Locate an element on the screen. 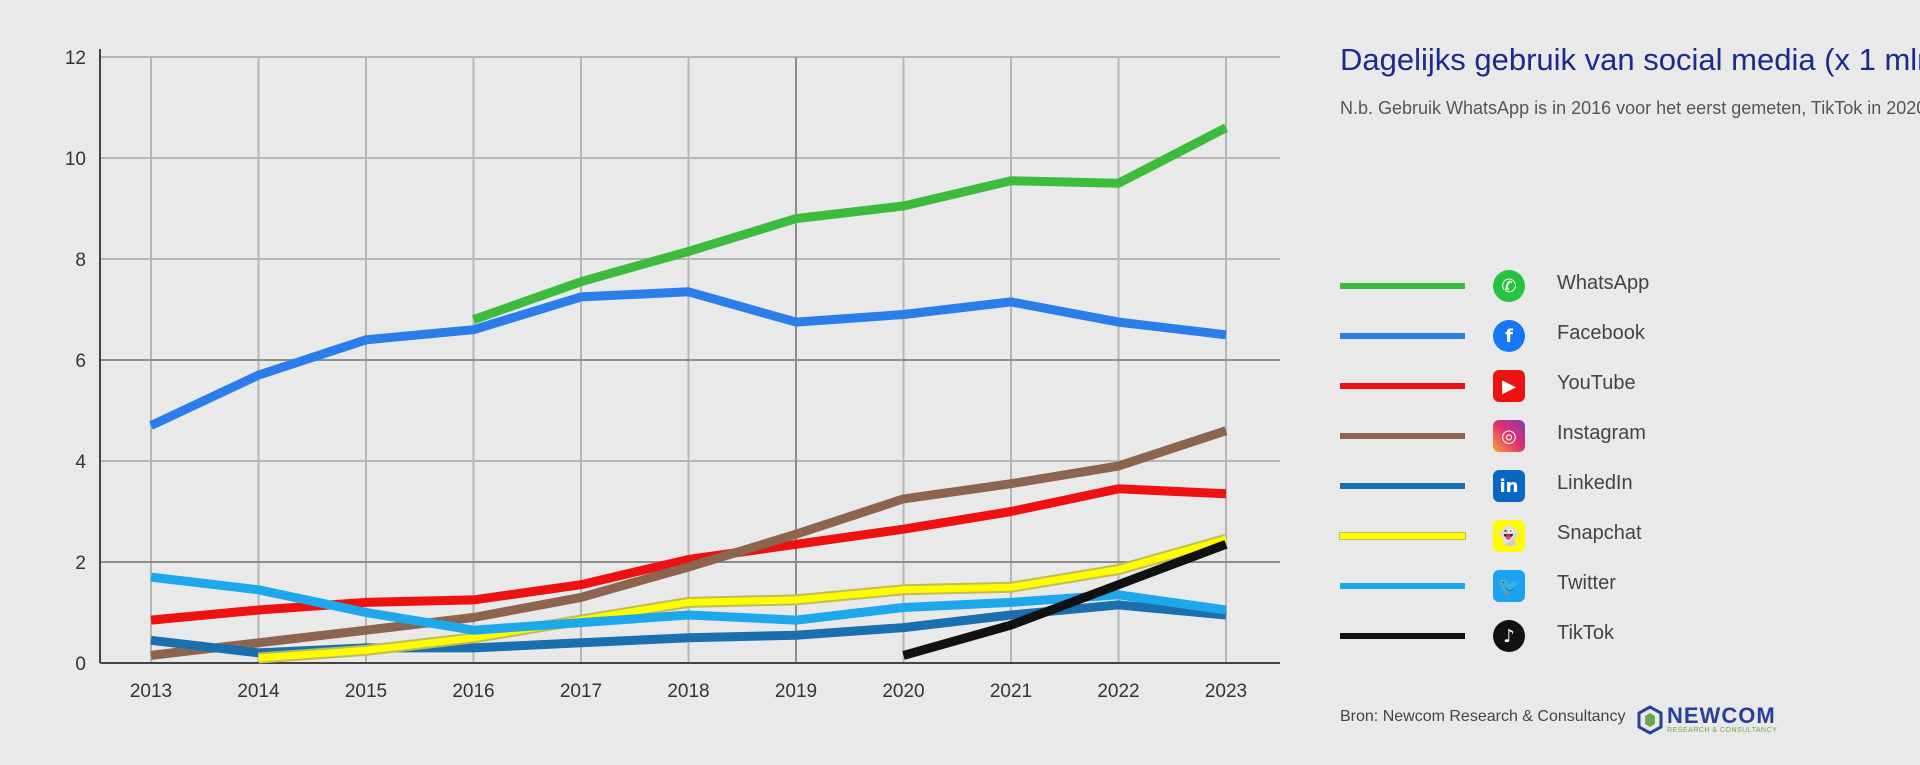 The width and height of the screenshot is (1920, 765). legend-label-whatsapp: WhatsApp is located at coordinates (1603, 283).